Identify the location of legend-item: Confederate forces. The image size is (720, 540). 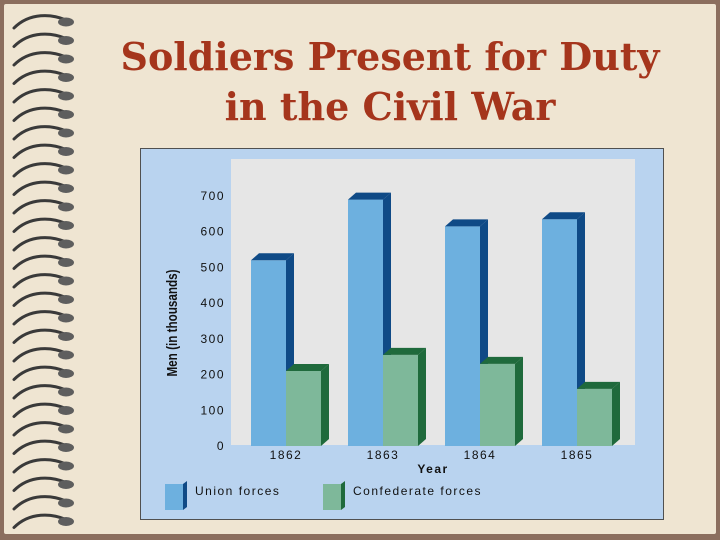
(402, 495).